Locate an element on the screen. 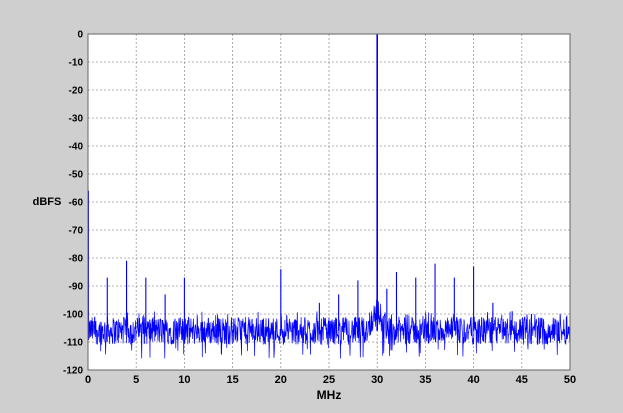  x-tick-label: 0 is located at coordinates (88, 380).